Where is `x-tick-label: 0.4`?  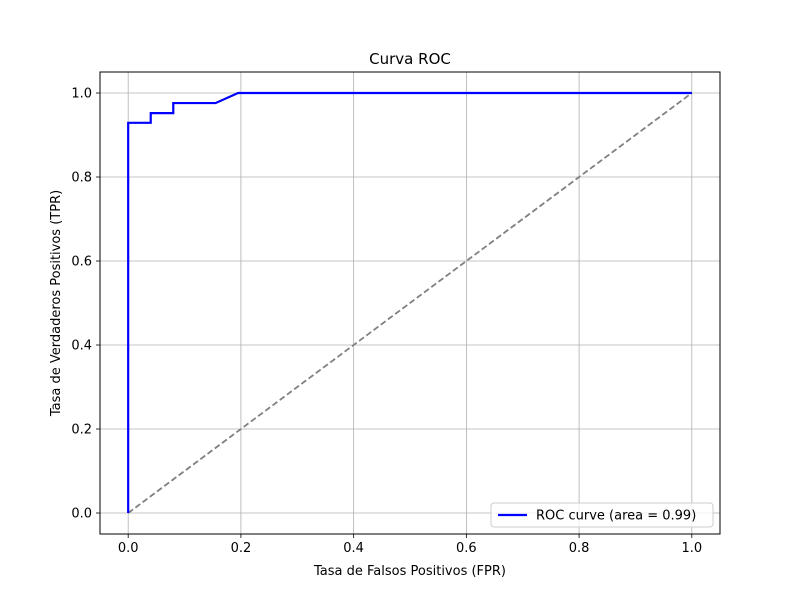 x-tick-label: 0.4 is located at coordinates (353, 548).